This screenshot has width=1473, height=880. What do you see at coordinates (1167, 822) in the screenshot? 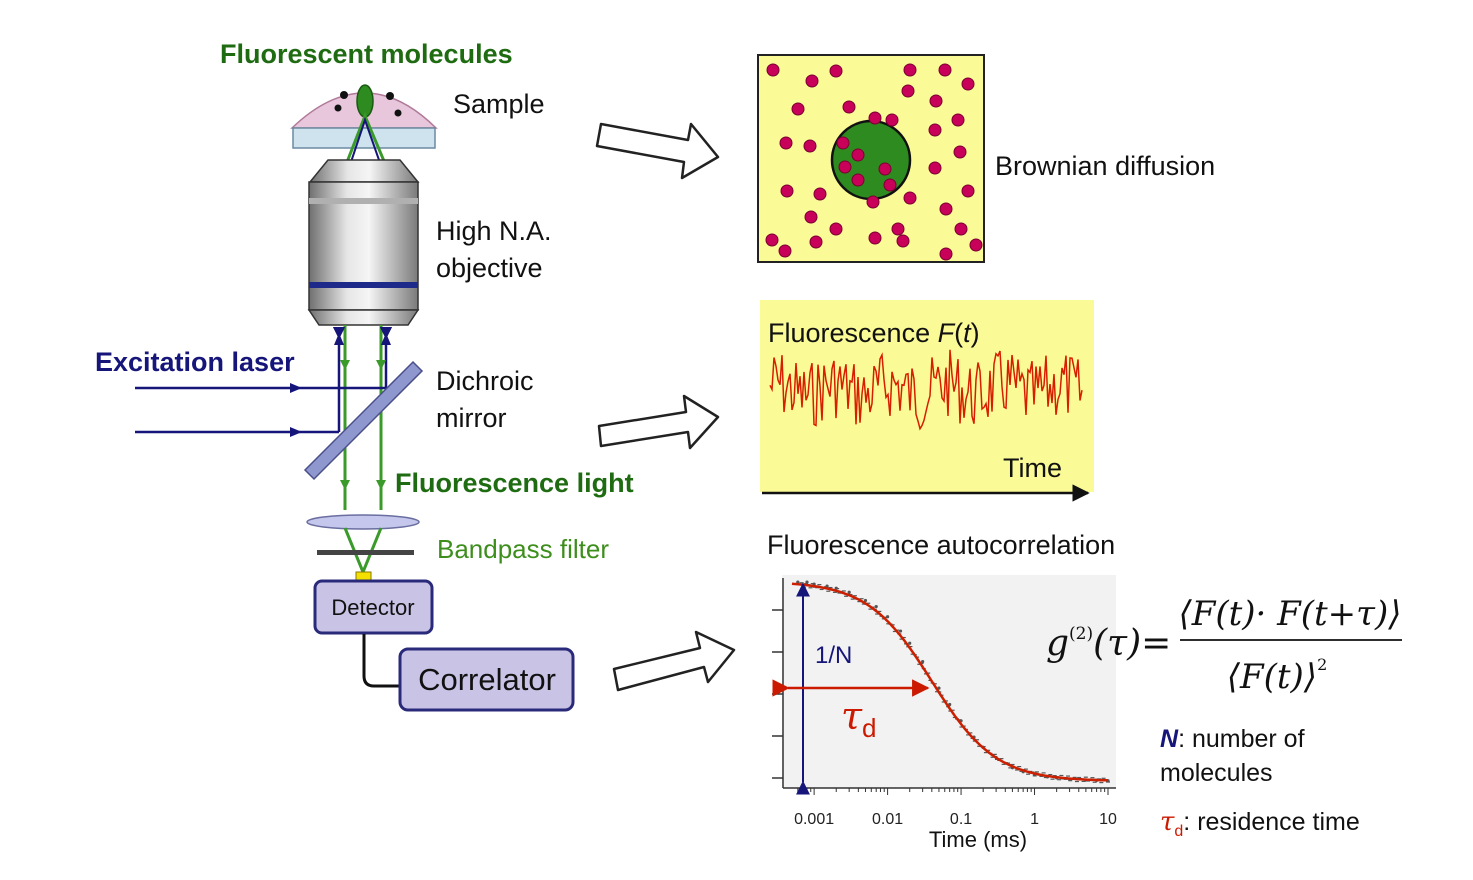
I see `legend-tau-symbol: τ` at bounding box center [1167, 822].